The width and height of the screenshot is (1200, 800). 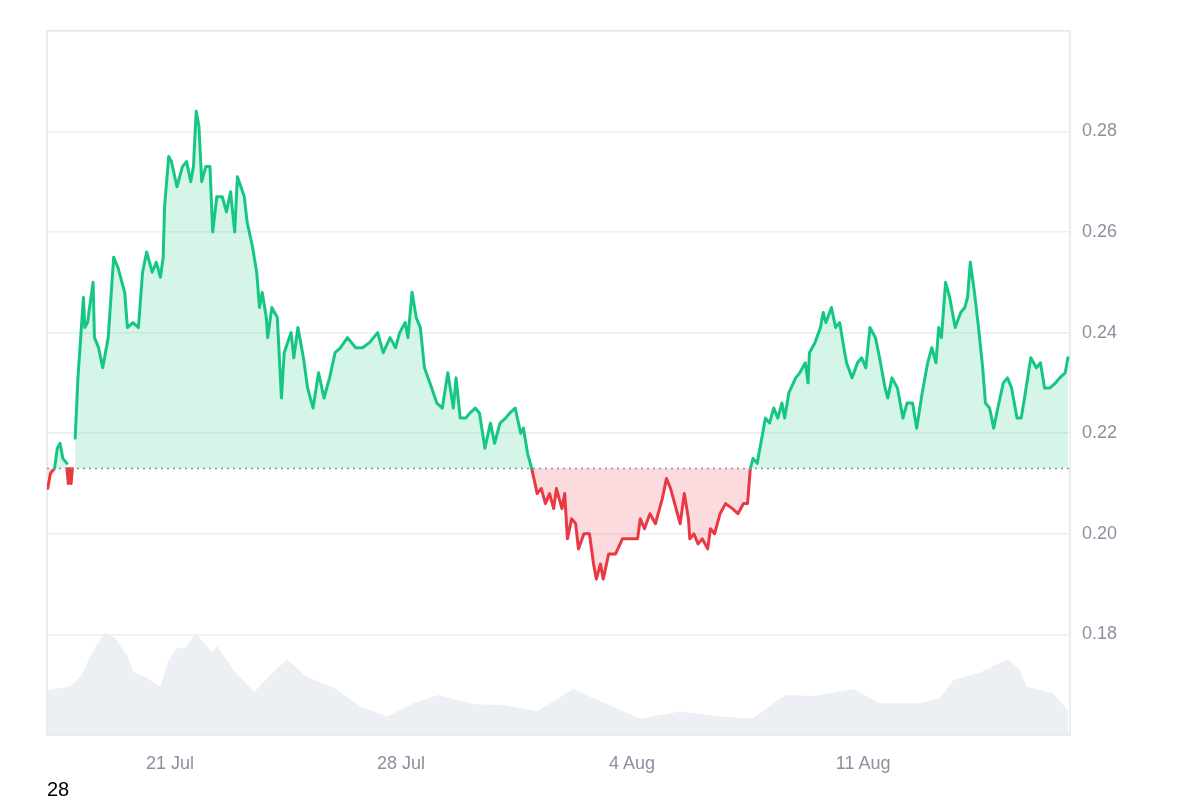 I want to click on text: 28, so click(x=59, y=789).